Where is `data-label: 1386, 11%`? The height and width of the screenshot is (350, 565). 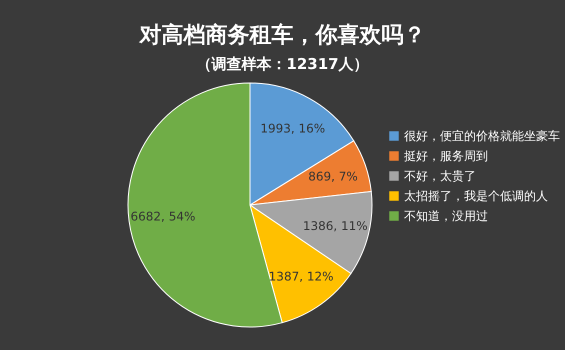
data-label: 1386, 11% is located at coordinates (335, 226).